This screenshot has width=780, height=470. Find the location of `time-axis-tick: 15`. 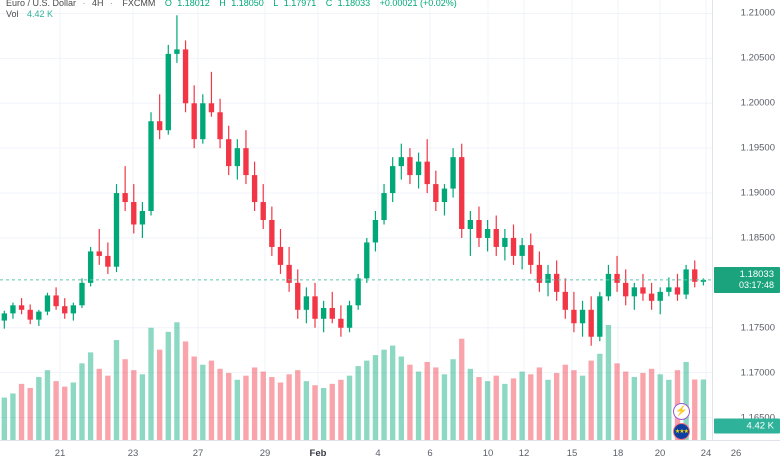

time-axis-tick: 15 is located at coordinates (572, 453).